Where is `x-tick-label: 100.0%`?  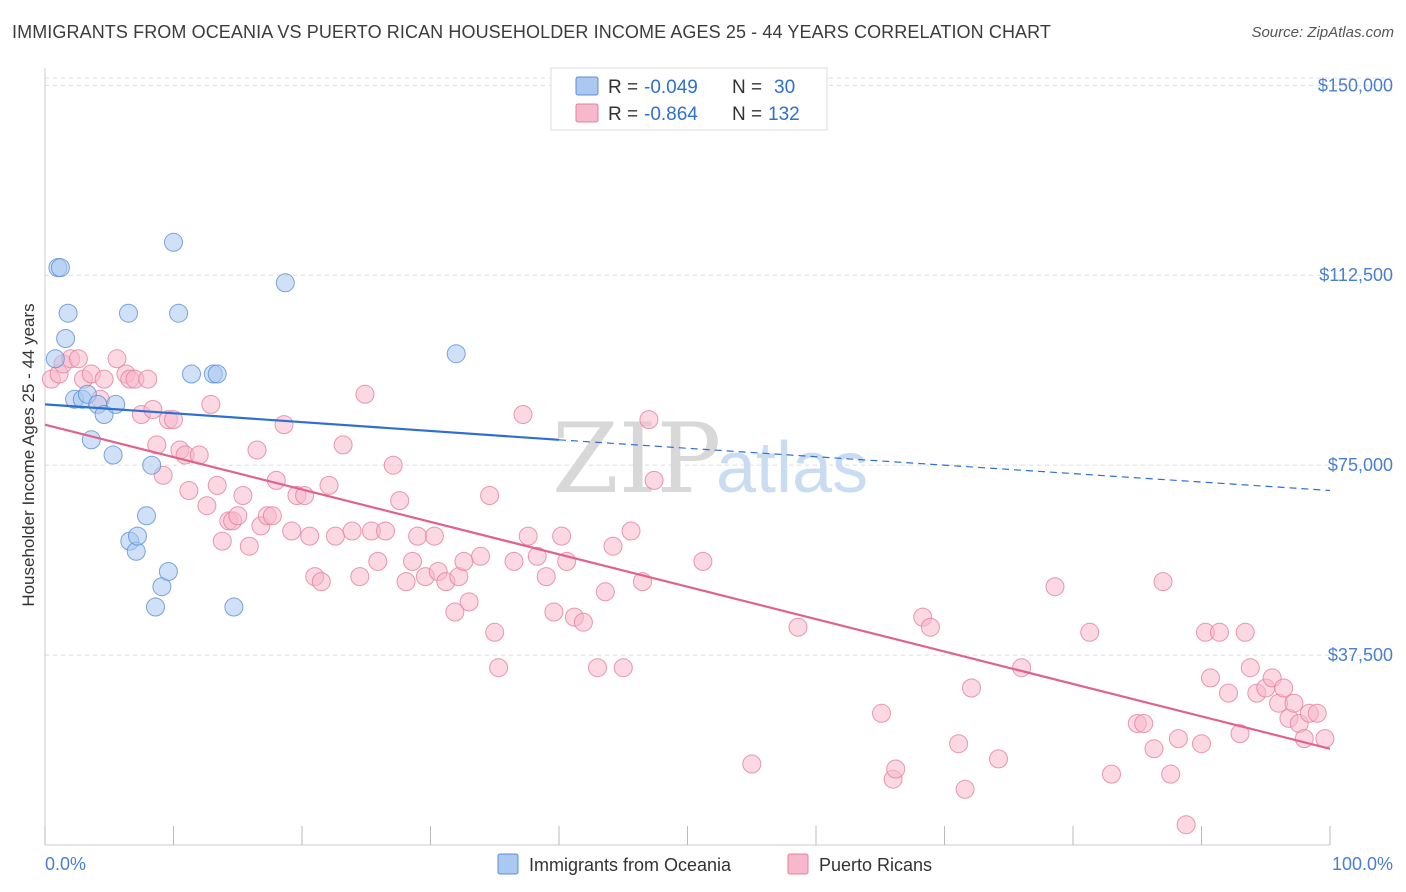
x-tick-label: 100.0% is located at coordinates (1362, 864).